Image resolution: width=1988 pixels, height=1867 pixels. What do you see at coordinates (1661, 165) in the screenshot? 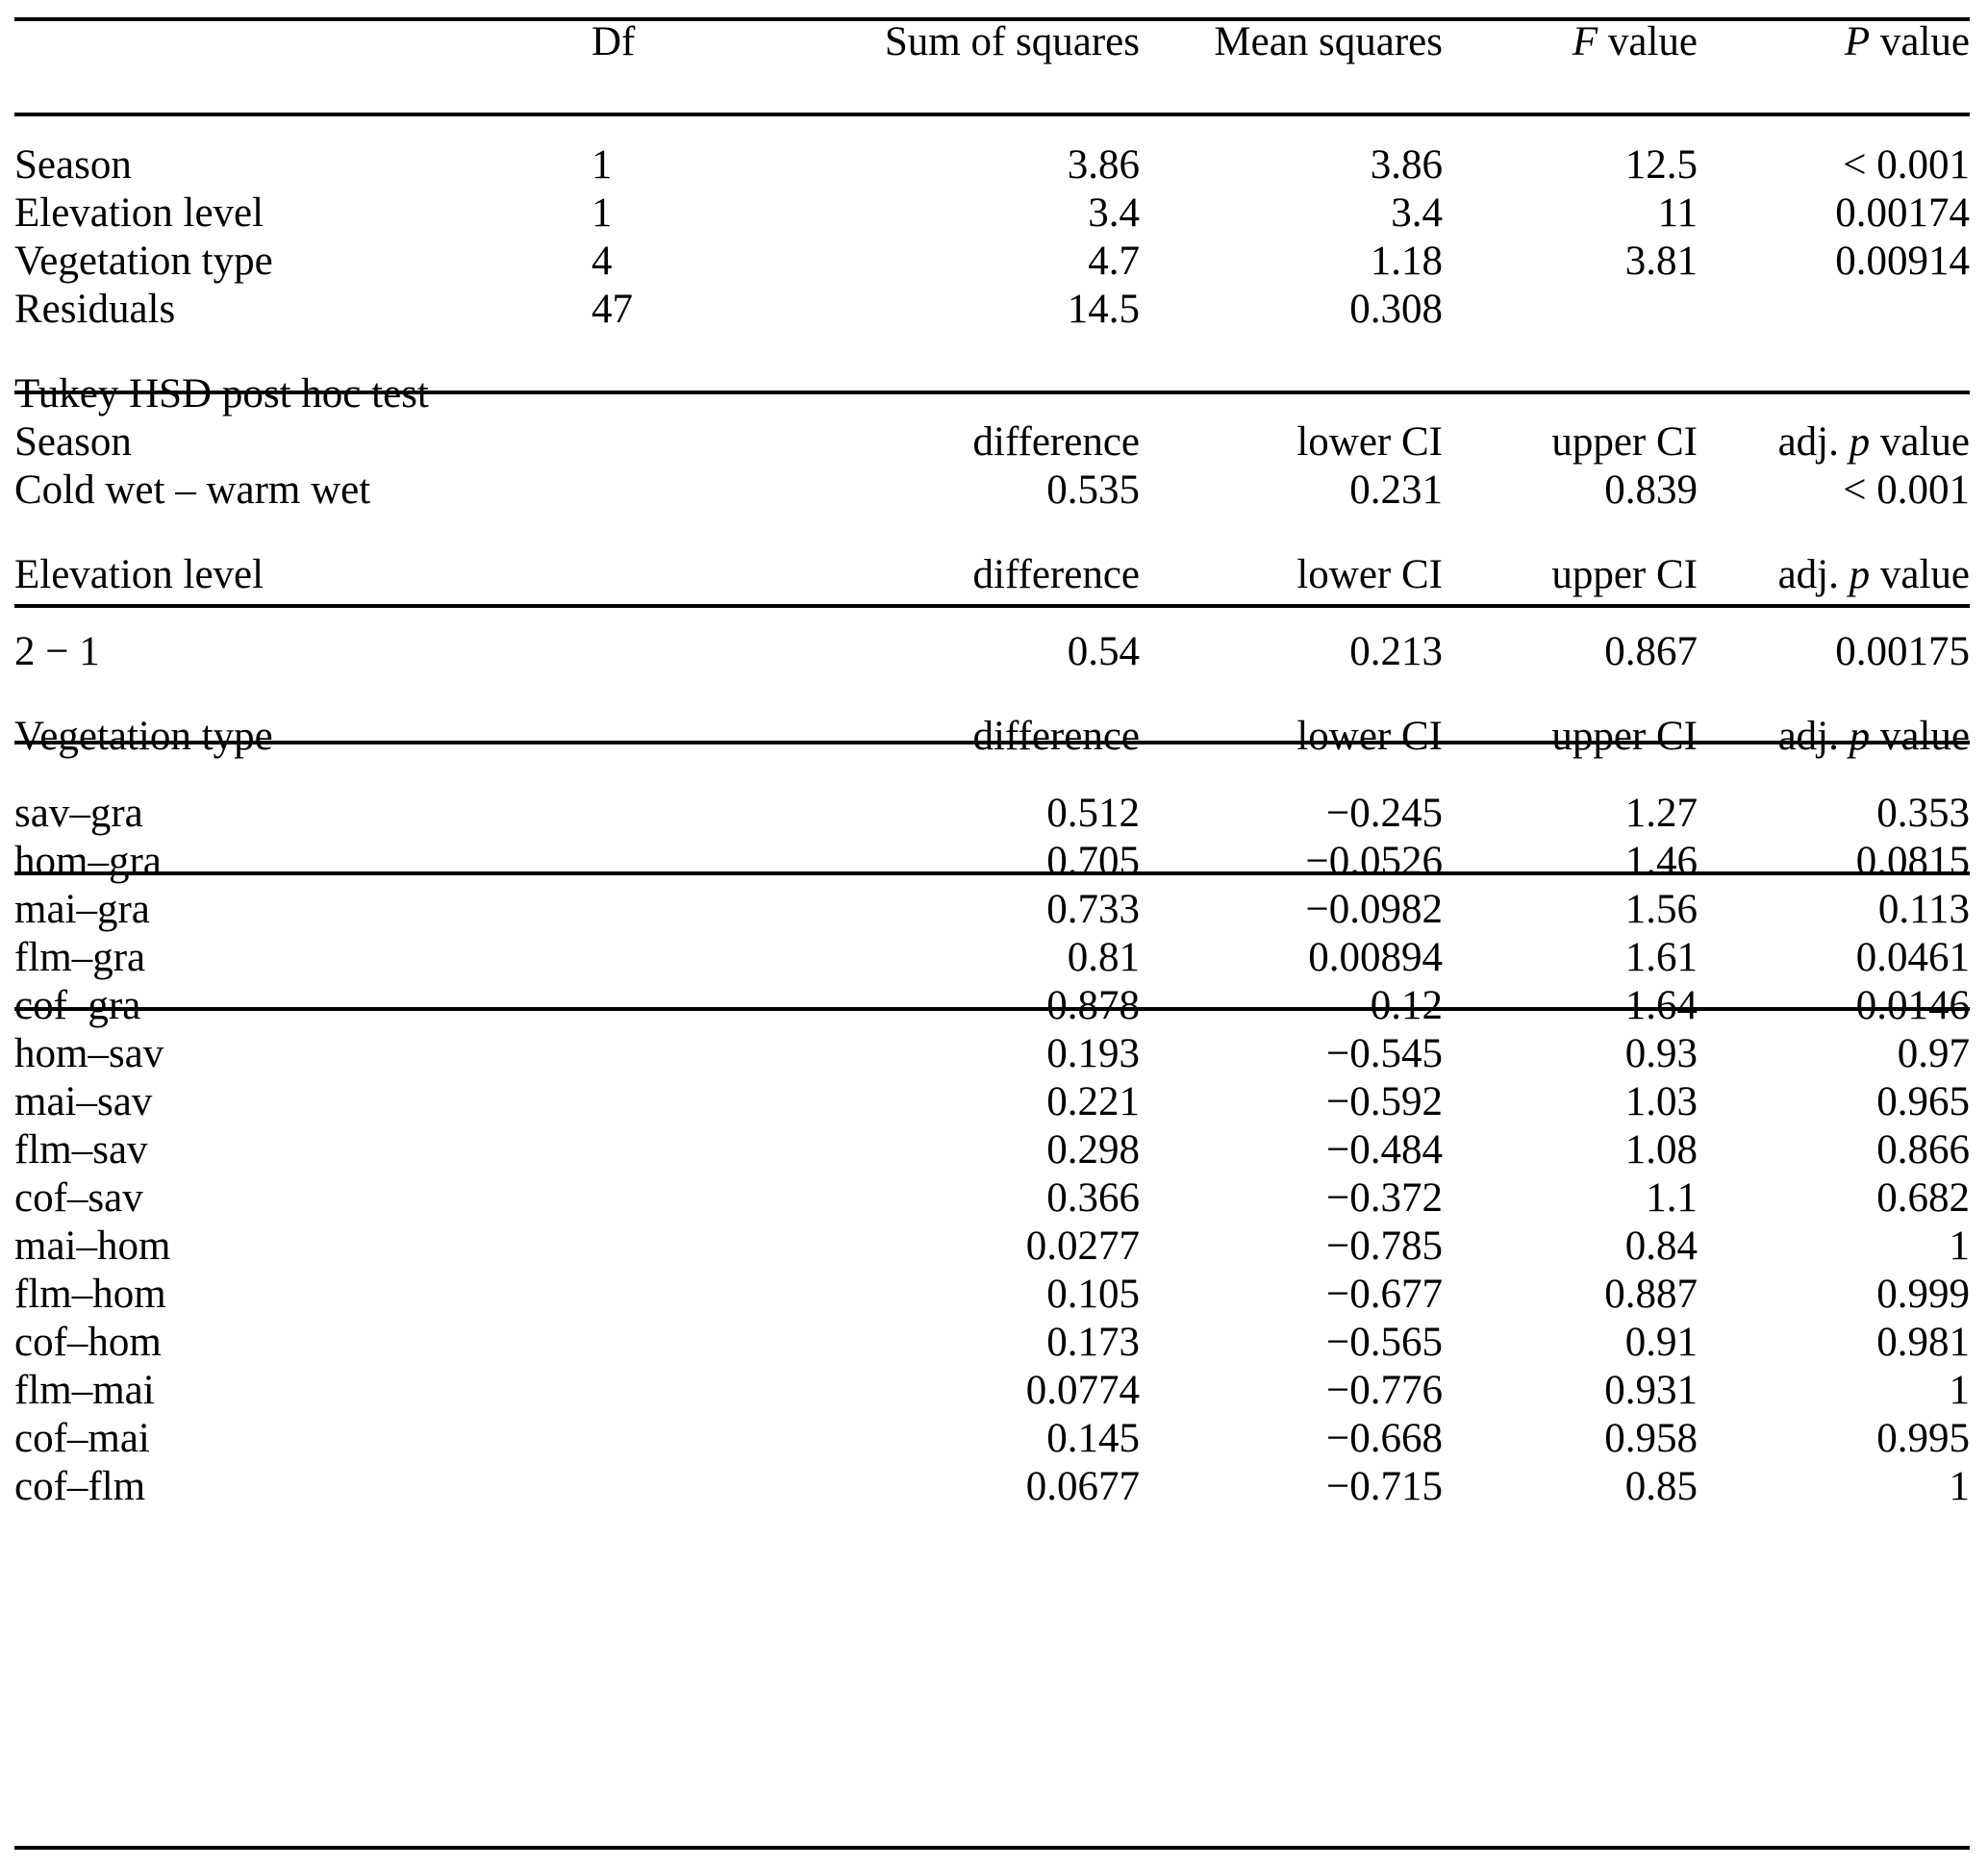
I see `anova-row-f: 12.5` at bounding box center [1661, 165].